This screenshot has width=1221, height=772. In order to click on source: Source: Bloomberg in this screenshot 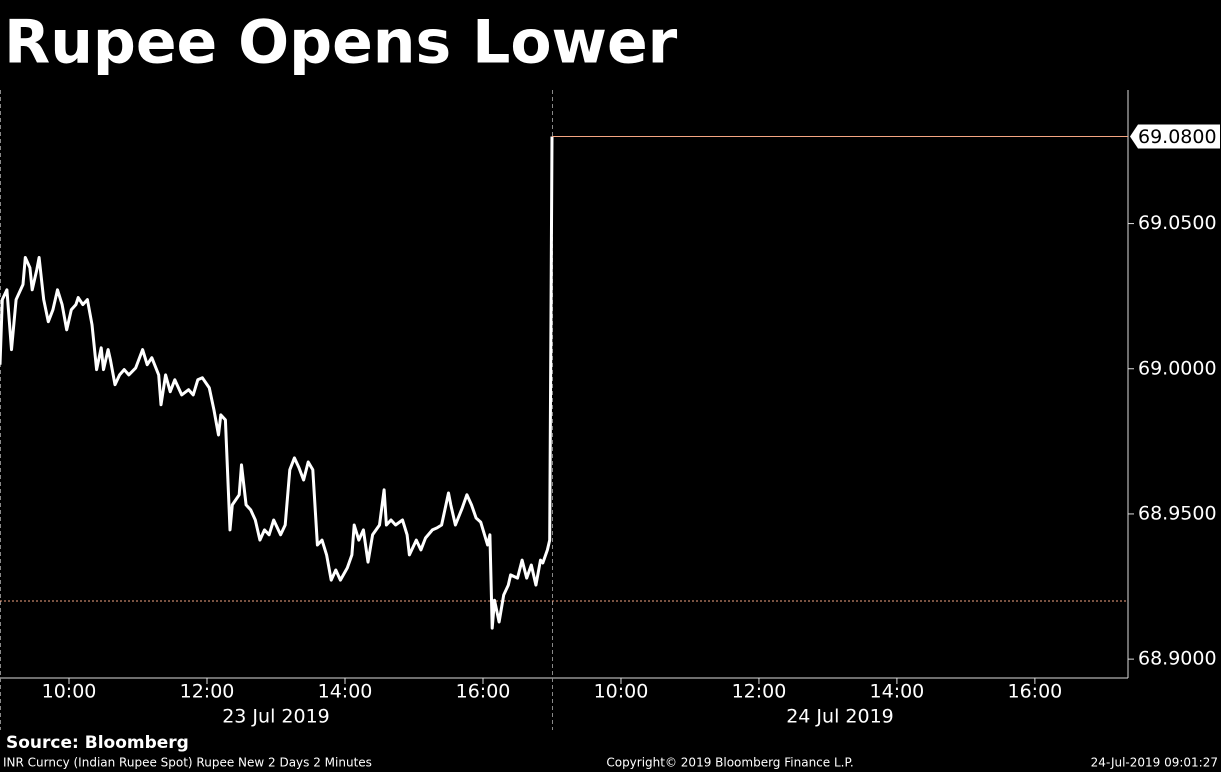, I will do `click(97, 743)`.